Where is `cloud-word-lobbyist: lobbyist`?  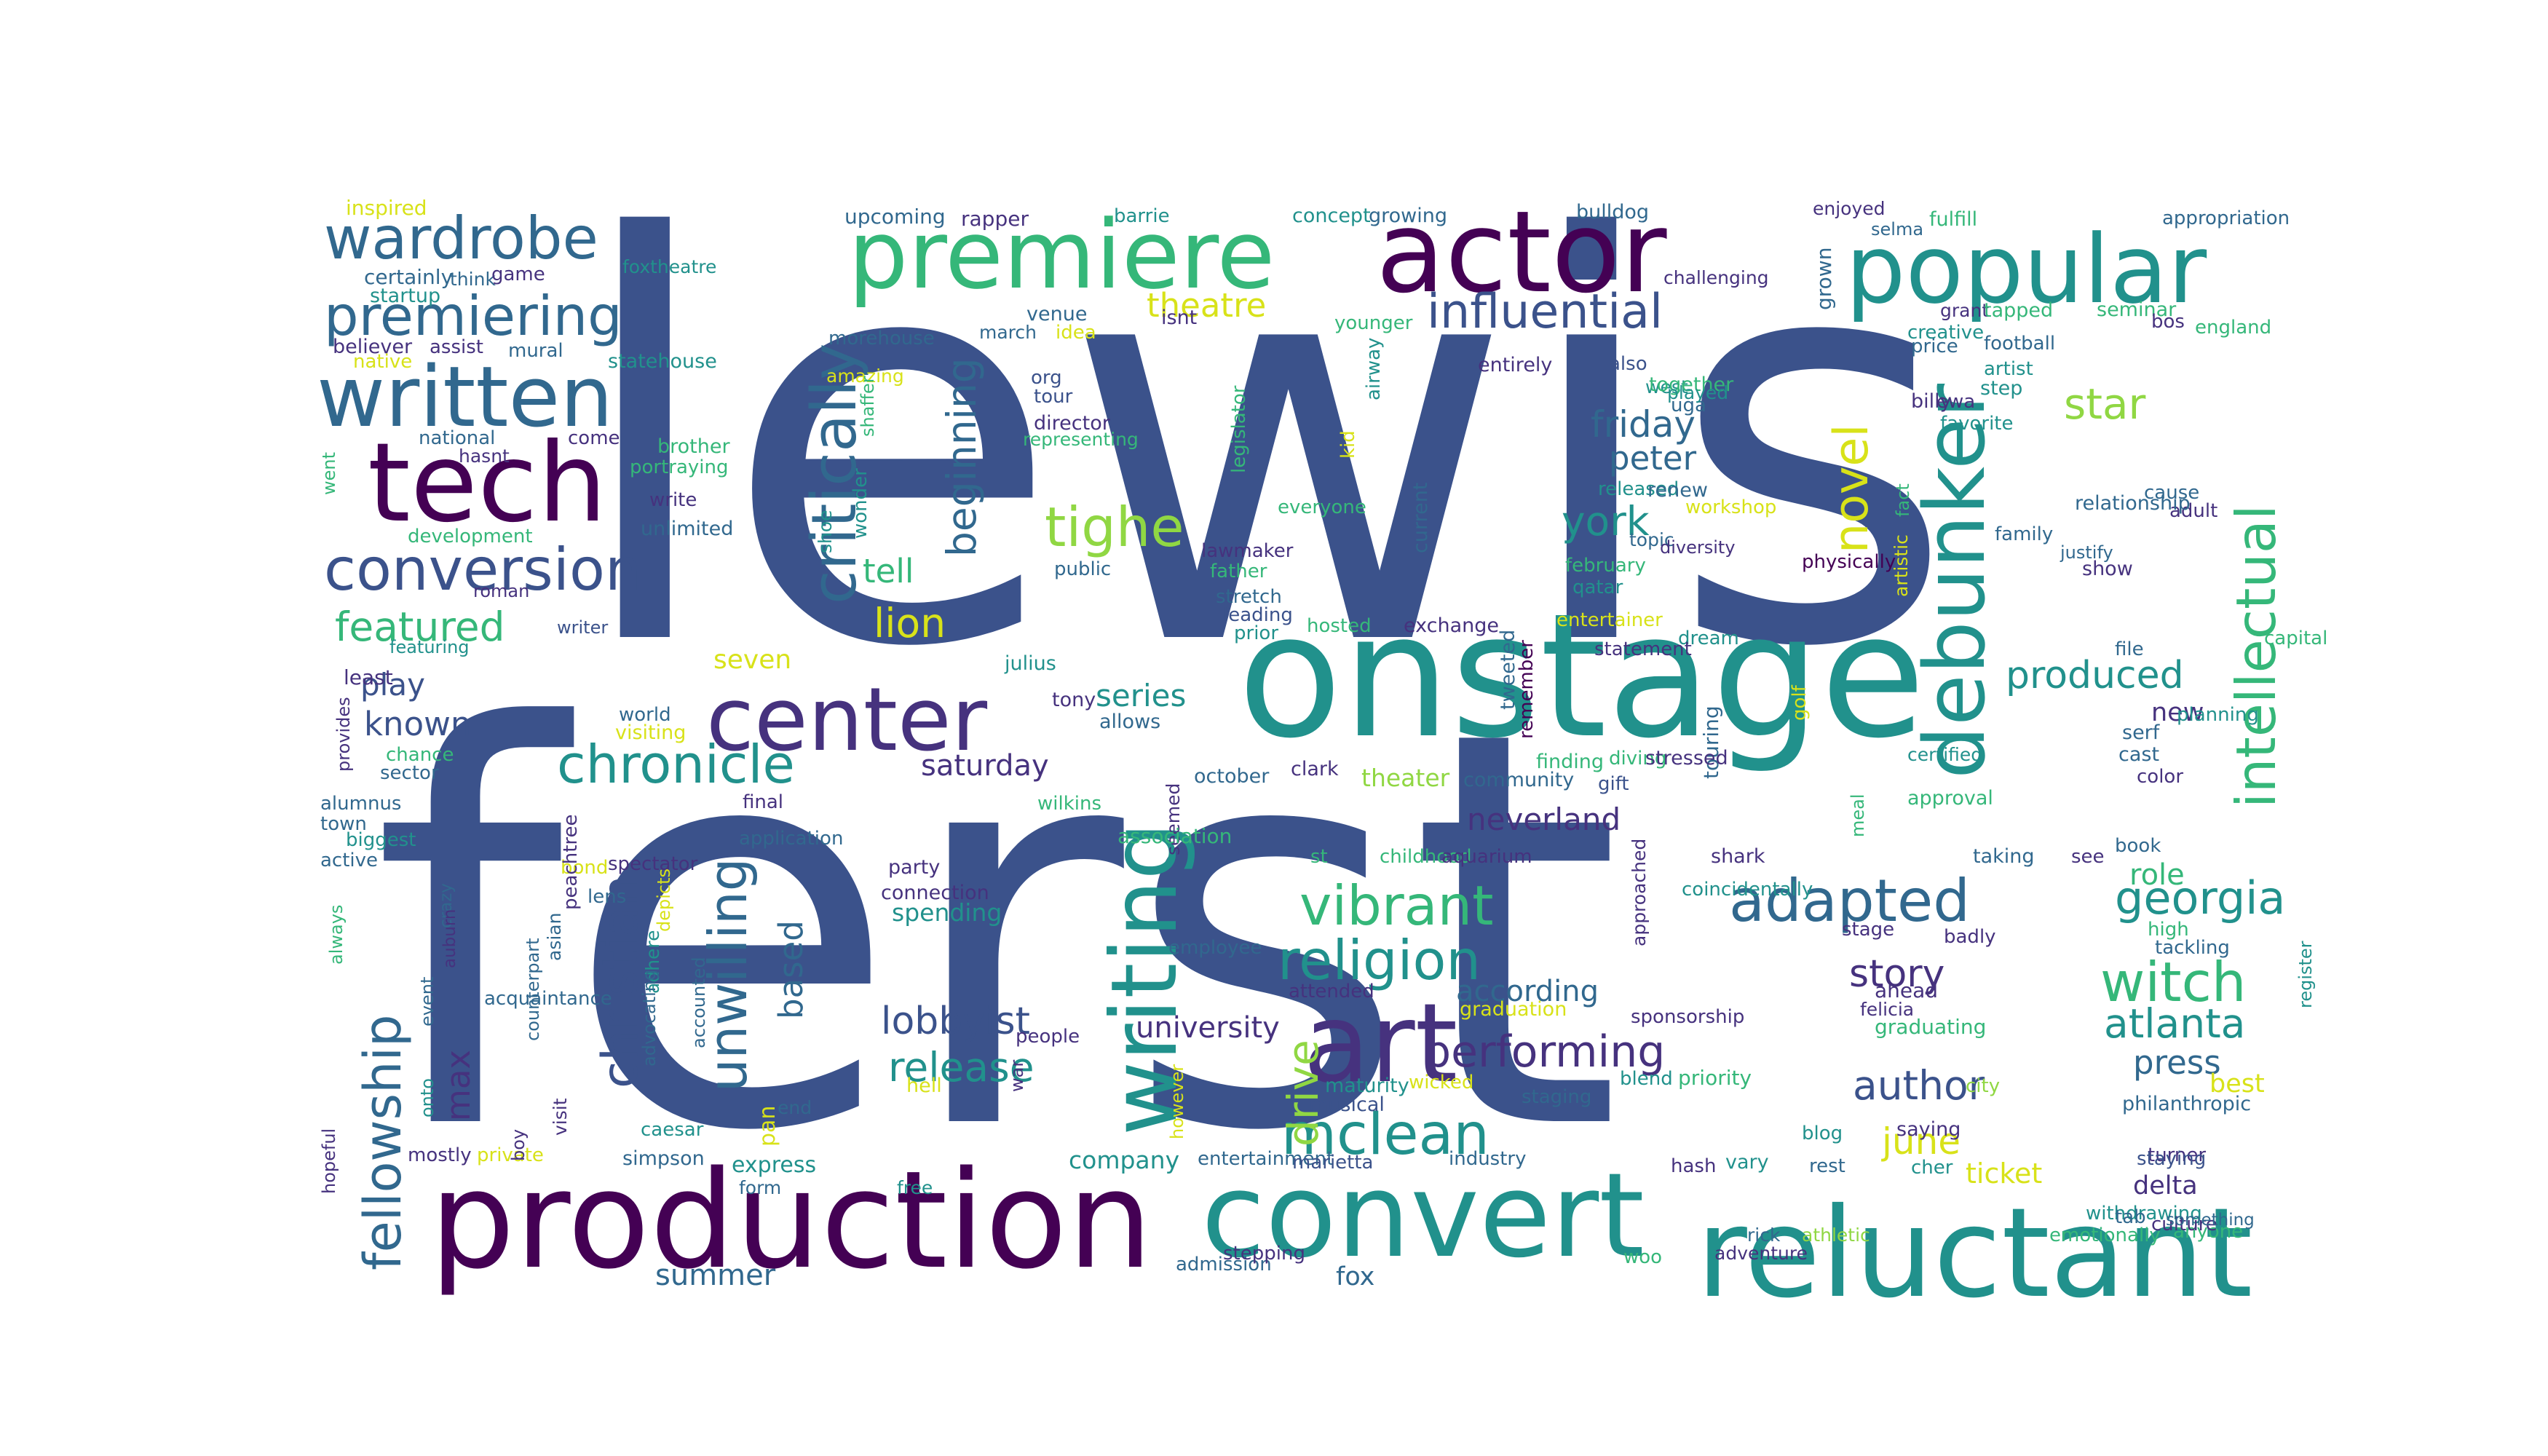 cloud-word-lobbyist: lobbyist is located at coordinates (955, 1021).